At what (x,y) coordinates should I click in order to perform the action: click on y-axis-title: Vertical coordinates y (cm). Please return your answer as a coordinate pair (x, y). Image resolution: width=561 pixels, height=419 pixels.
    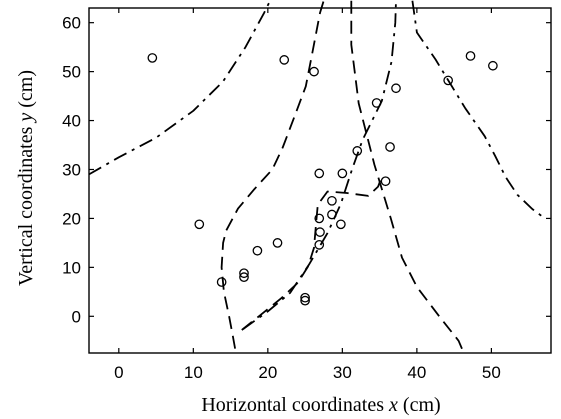
    Looking at the image, I should click on (26, 178).